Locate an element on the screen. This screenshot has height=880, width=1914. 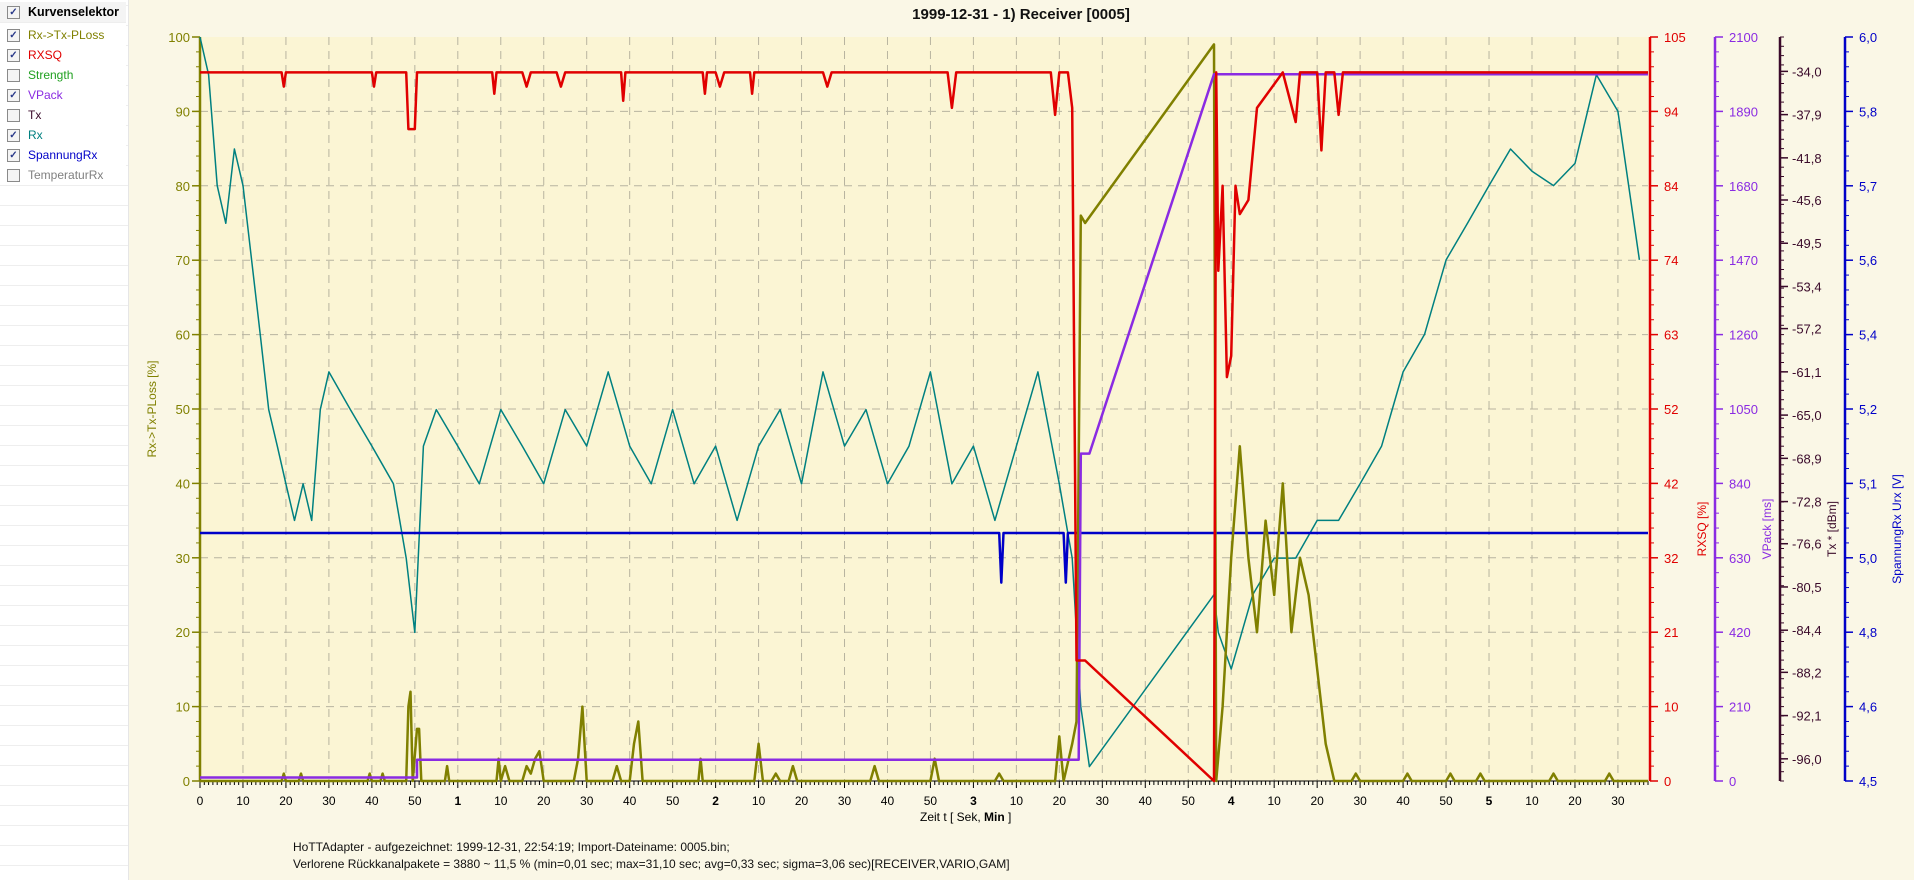
tx-tick-label: -37,9 is located at coordinates (1807, 115).